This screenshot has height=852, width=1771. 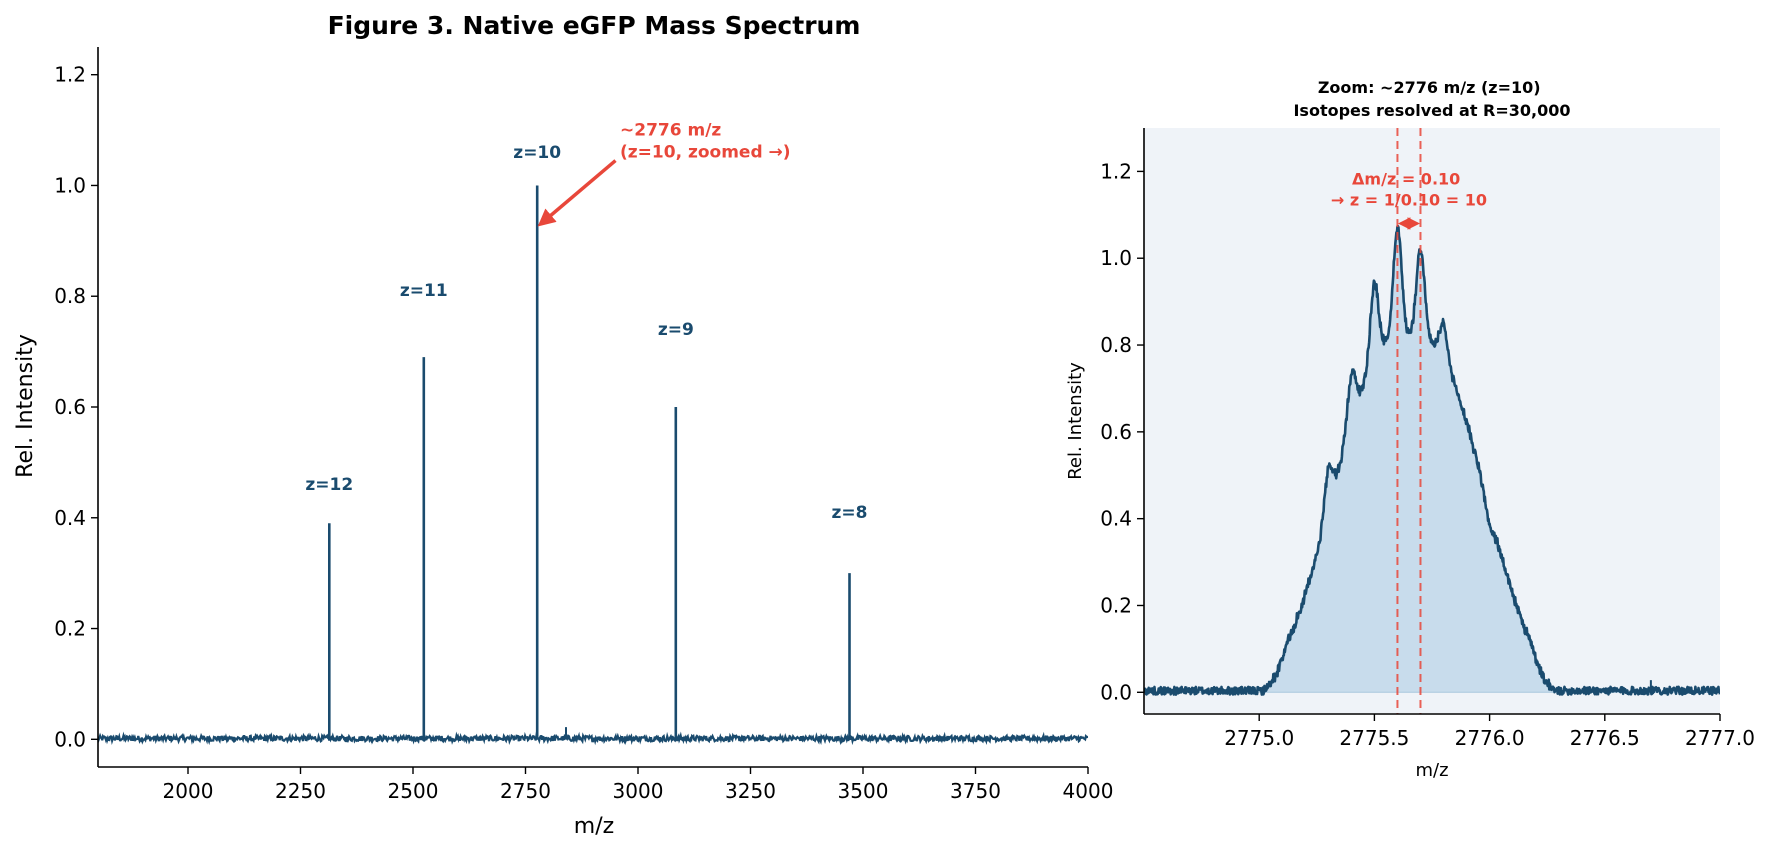 I want to click on main-annotation-line-2: (z=10, zoomed →), so click(x=705, y=153).